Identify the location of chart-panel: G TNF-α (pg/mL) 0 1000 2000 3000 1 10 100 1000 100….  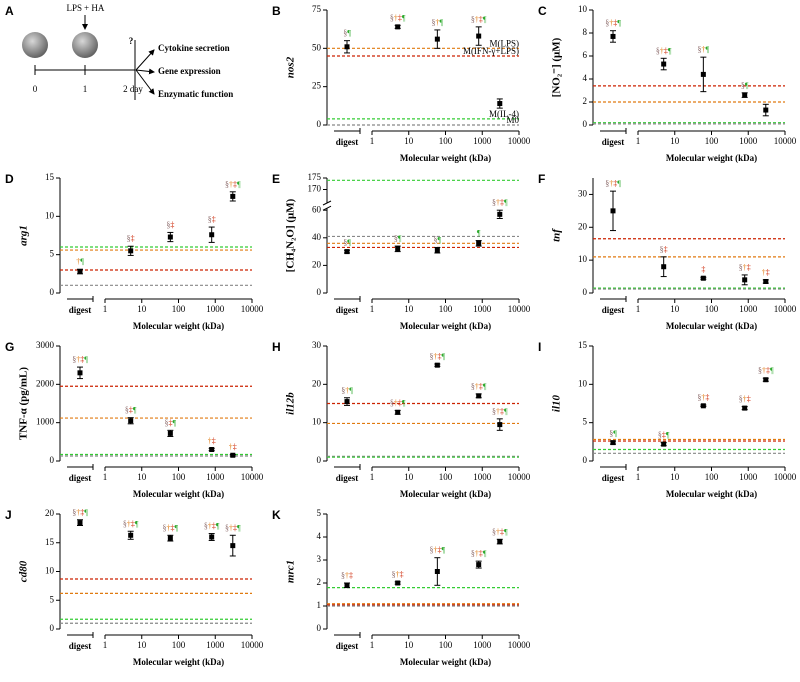
(134, 419).